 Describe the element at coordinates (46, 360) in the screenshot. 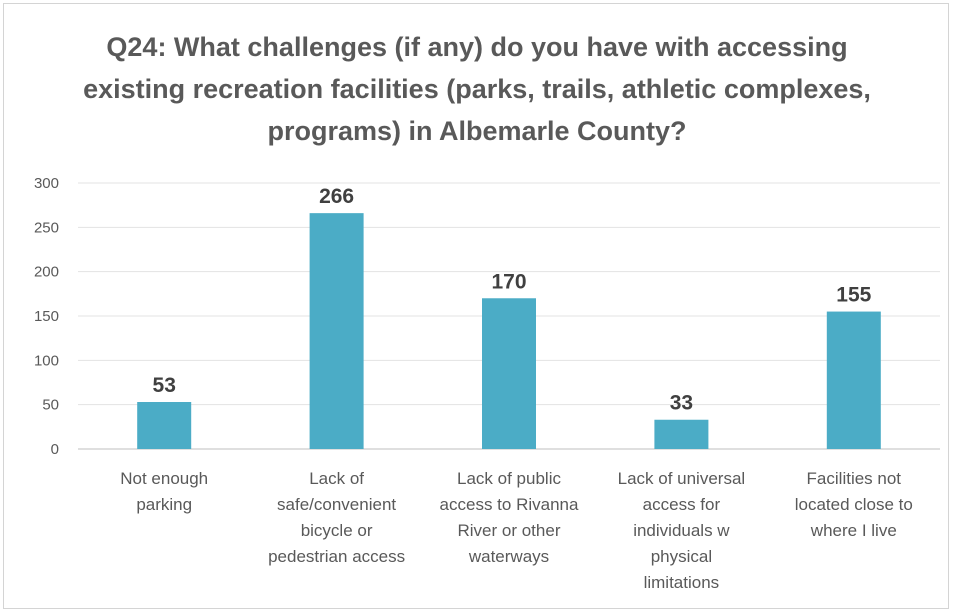

I see `y-tick-label: 100` at that location.